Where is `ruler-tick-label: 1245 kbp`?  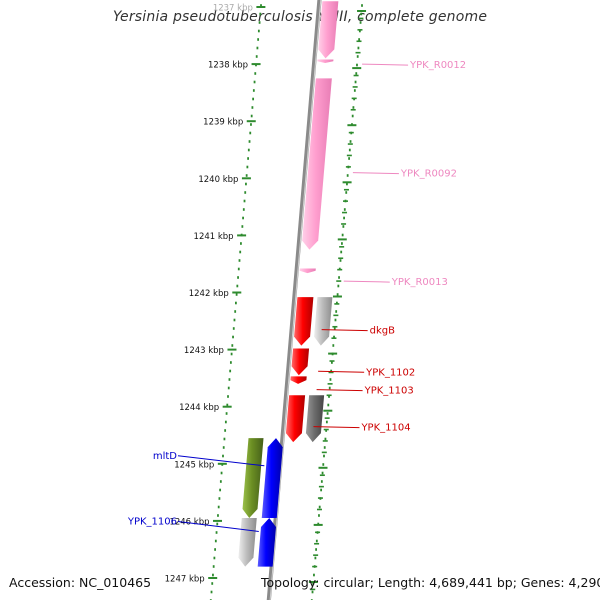 ruler-tick-label: 1245 kbp is located at coordinates (194, 465).